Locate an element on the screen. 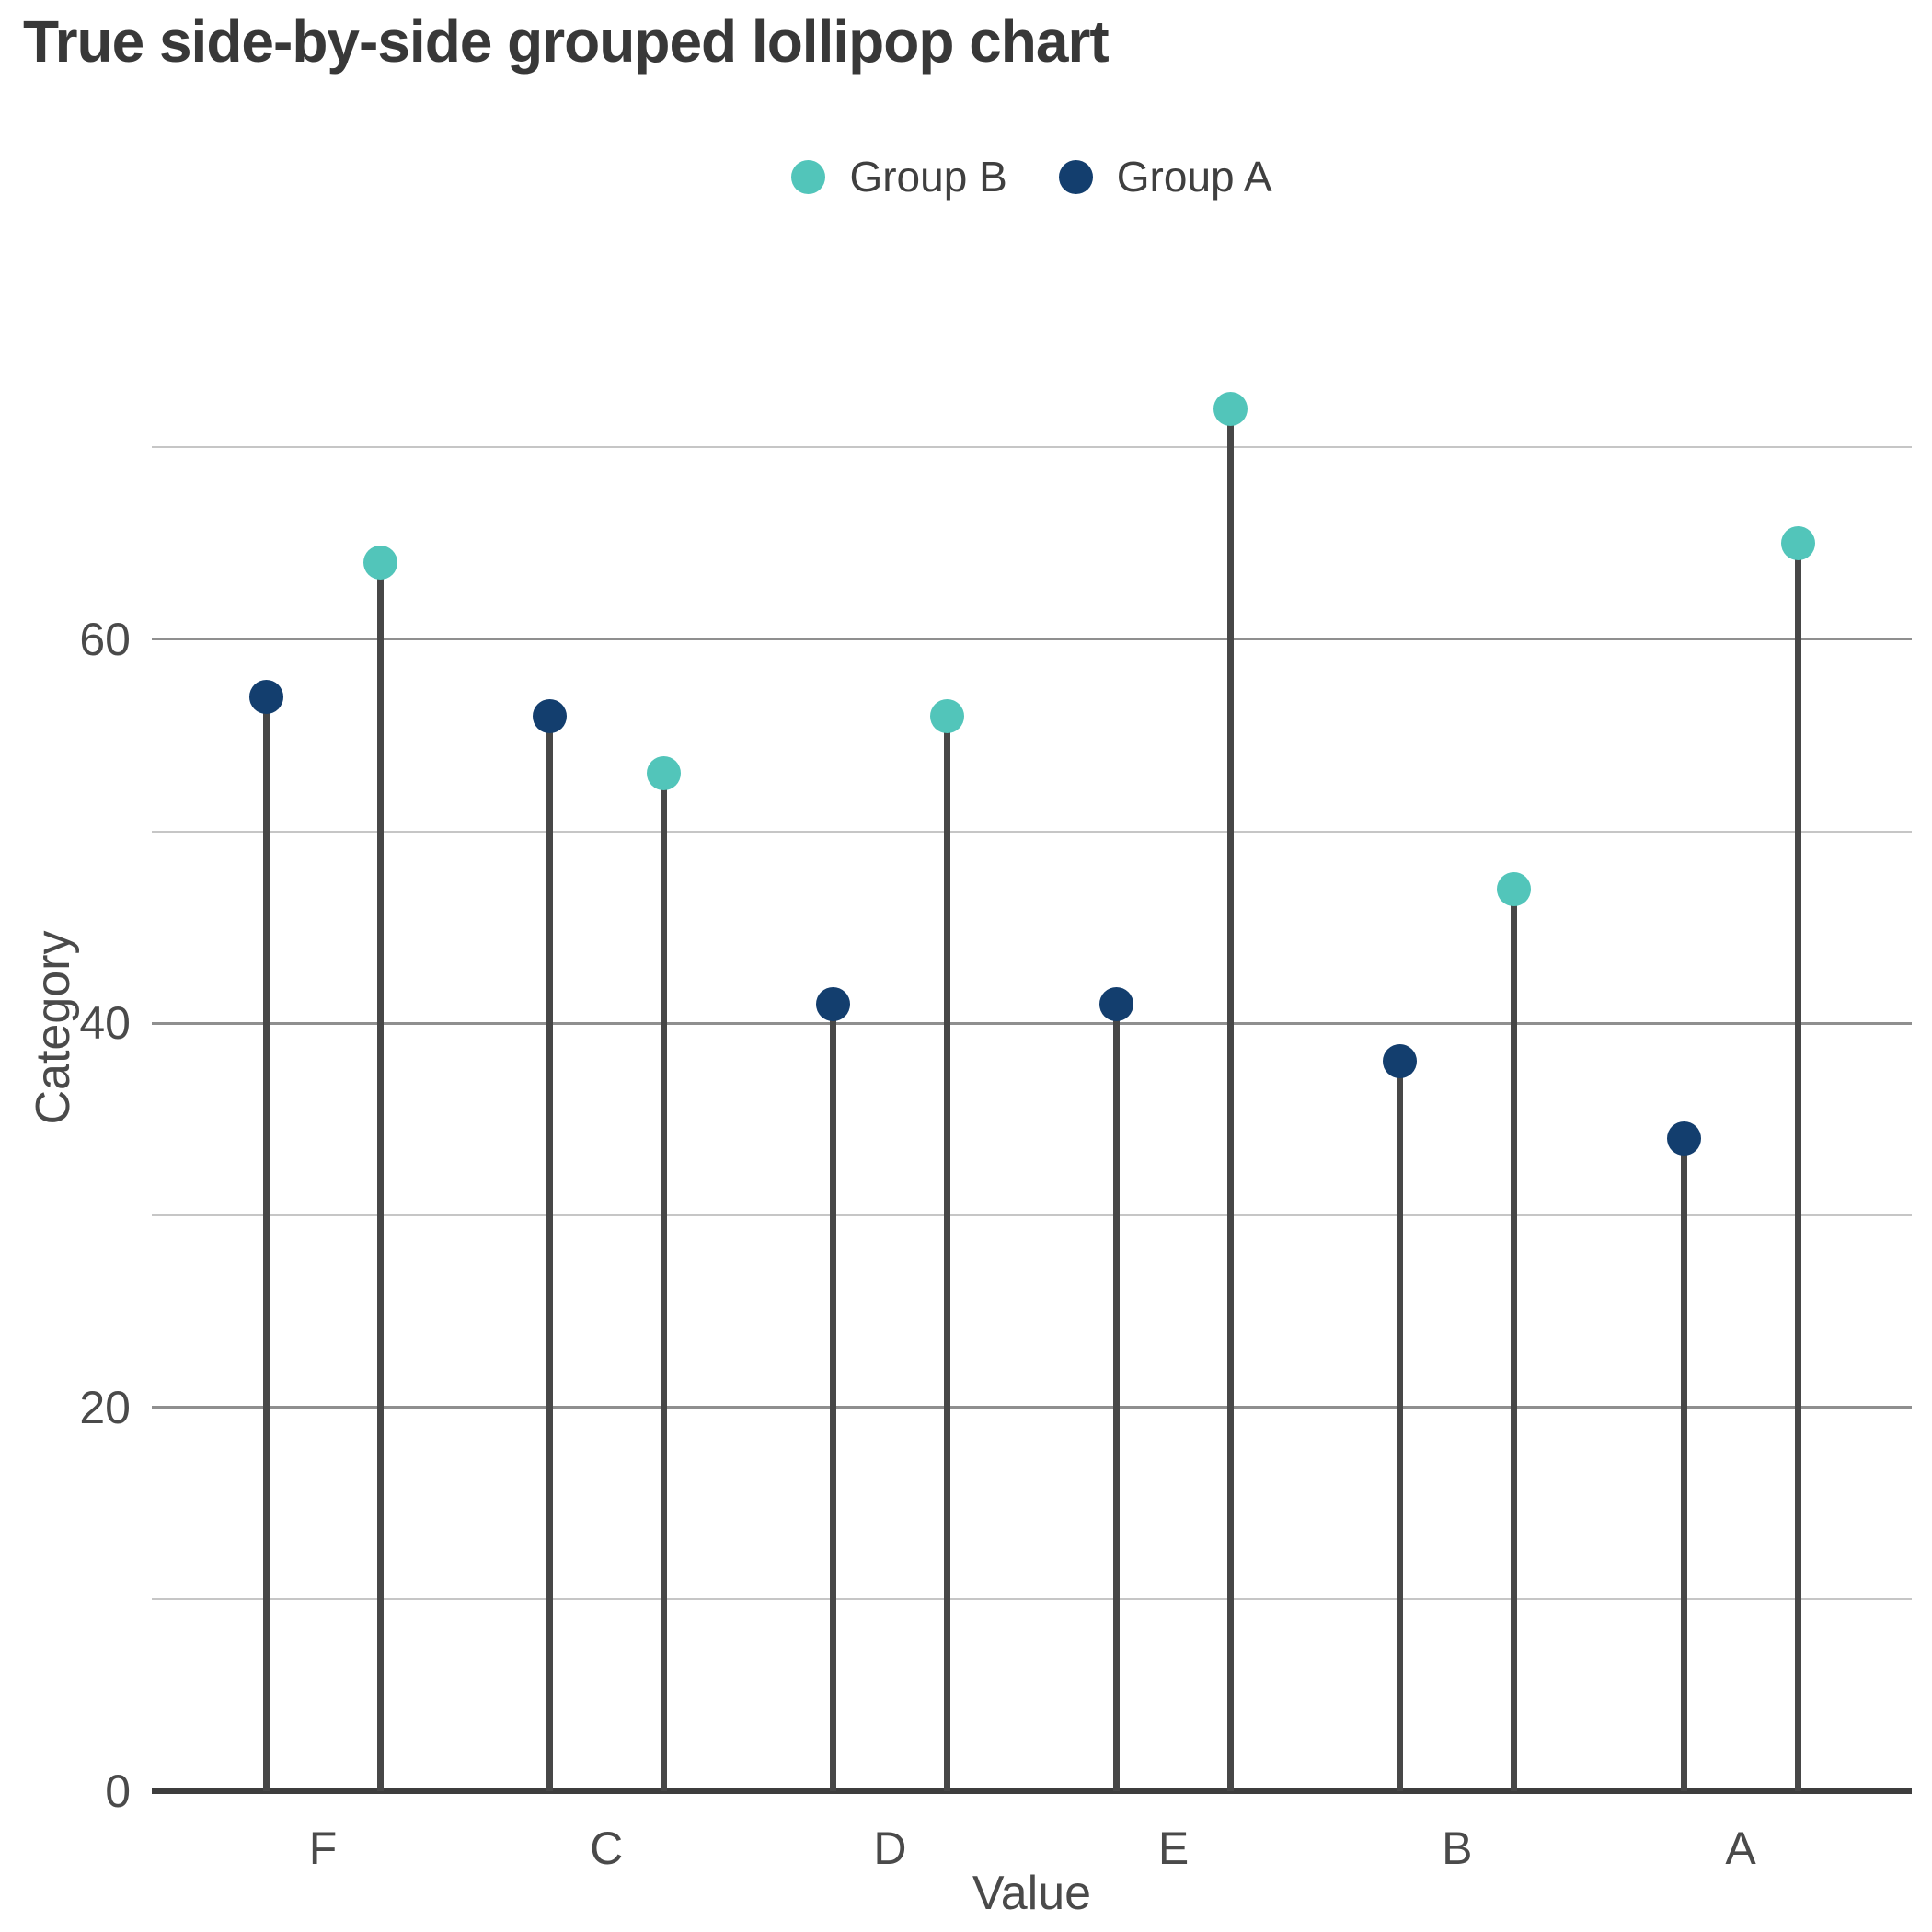 The width and height of the screenshot is (1932, 1932). x-axis-title: Value is located at coordinates (1032, 1893).